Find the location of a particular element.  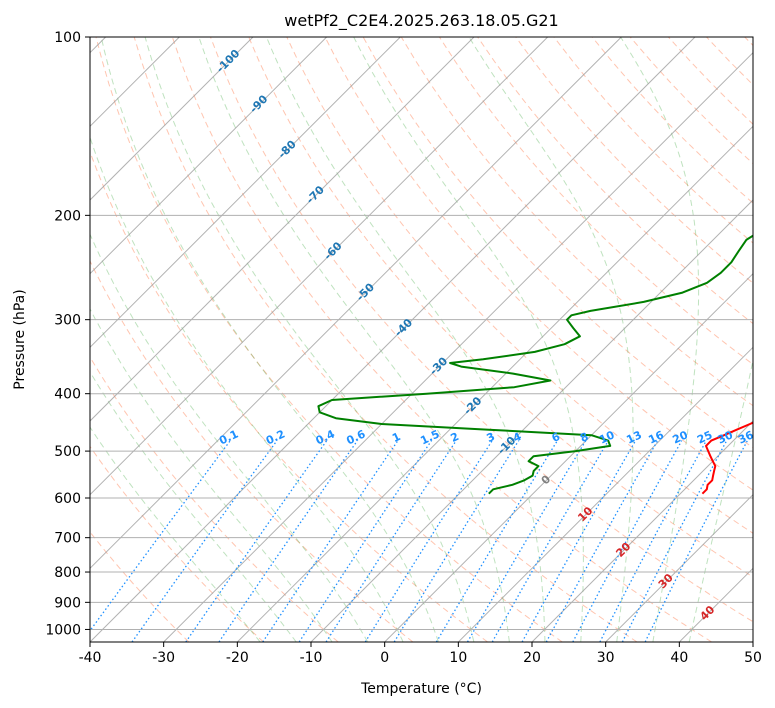

y-tick-label: 1000 is located at coordinates (63, 630).